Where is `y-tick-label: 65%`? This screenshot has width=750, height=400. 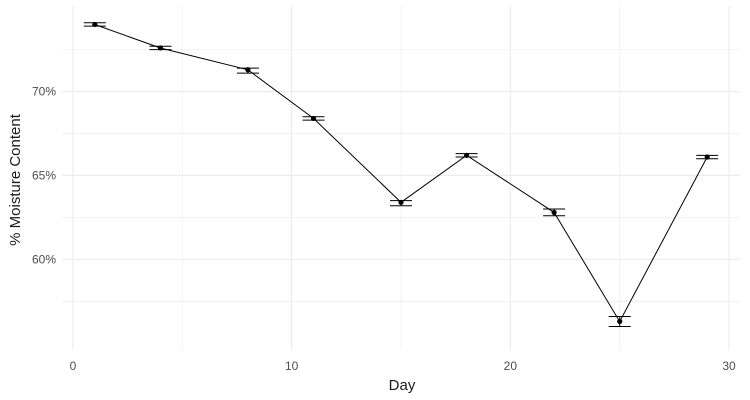 y-tick-label: 65% is located at coordinates (44, 175).